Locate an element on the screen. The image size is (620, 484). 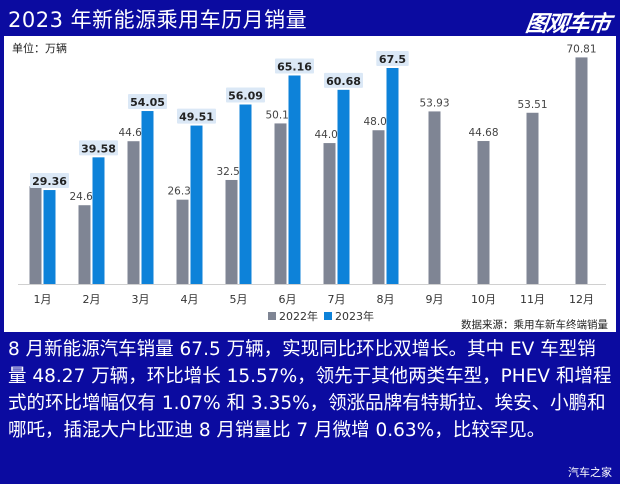
data-label-2023: 67.5 is located at coordinates (392, 59).